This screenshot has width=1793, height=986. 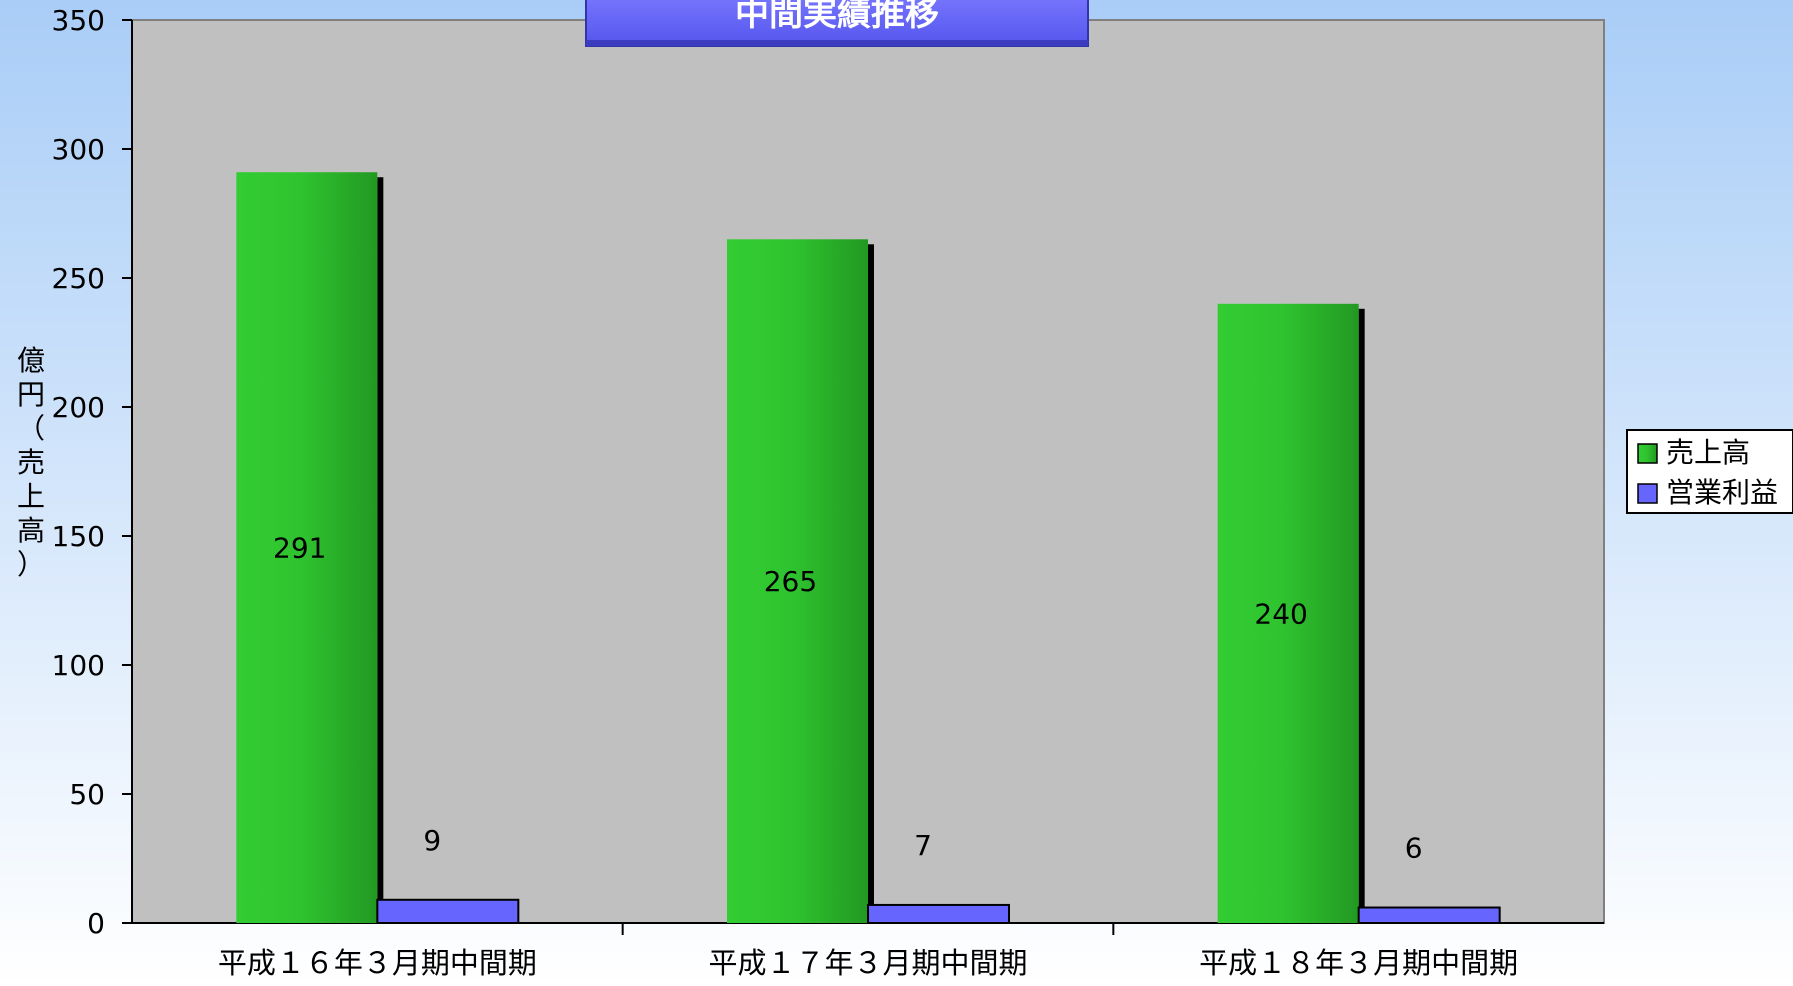 What do you see at coordinates (31, 360) in the screenshot?
I see `y-axis-label-char: 億` at bounding box center [31, 360].